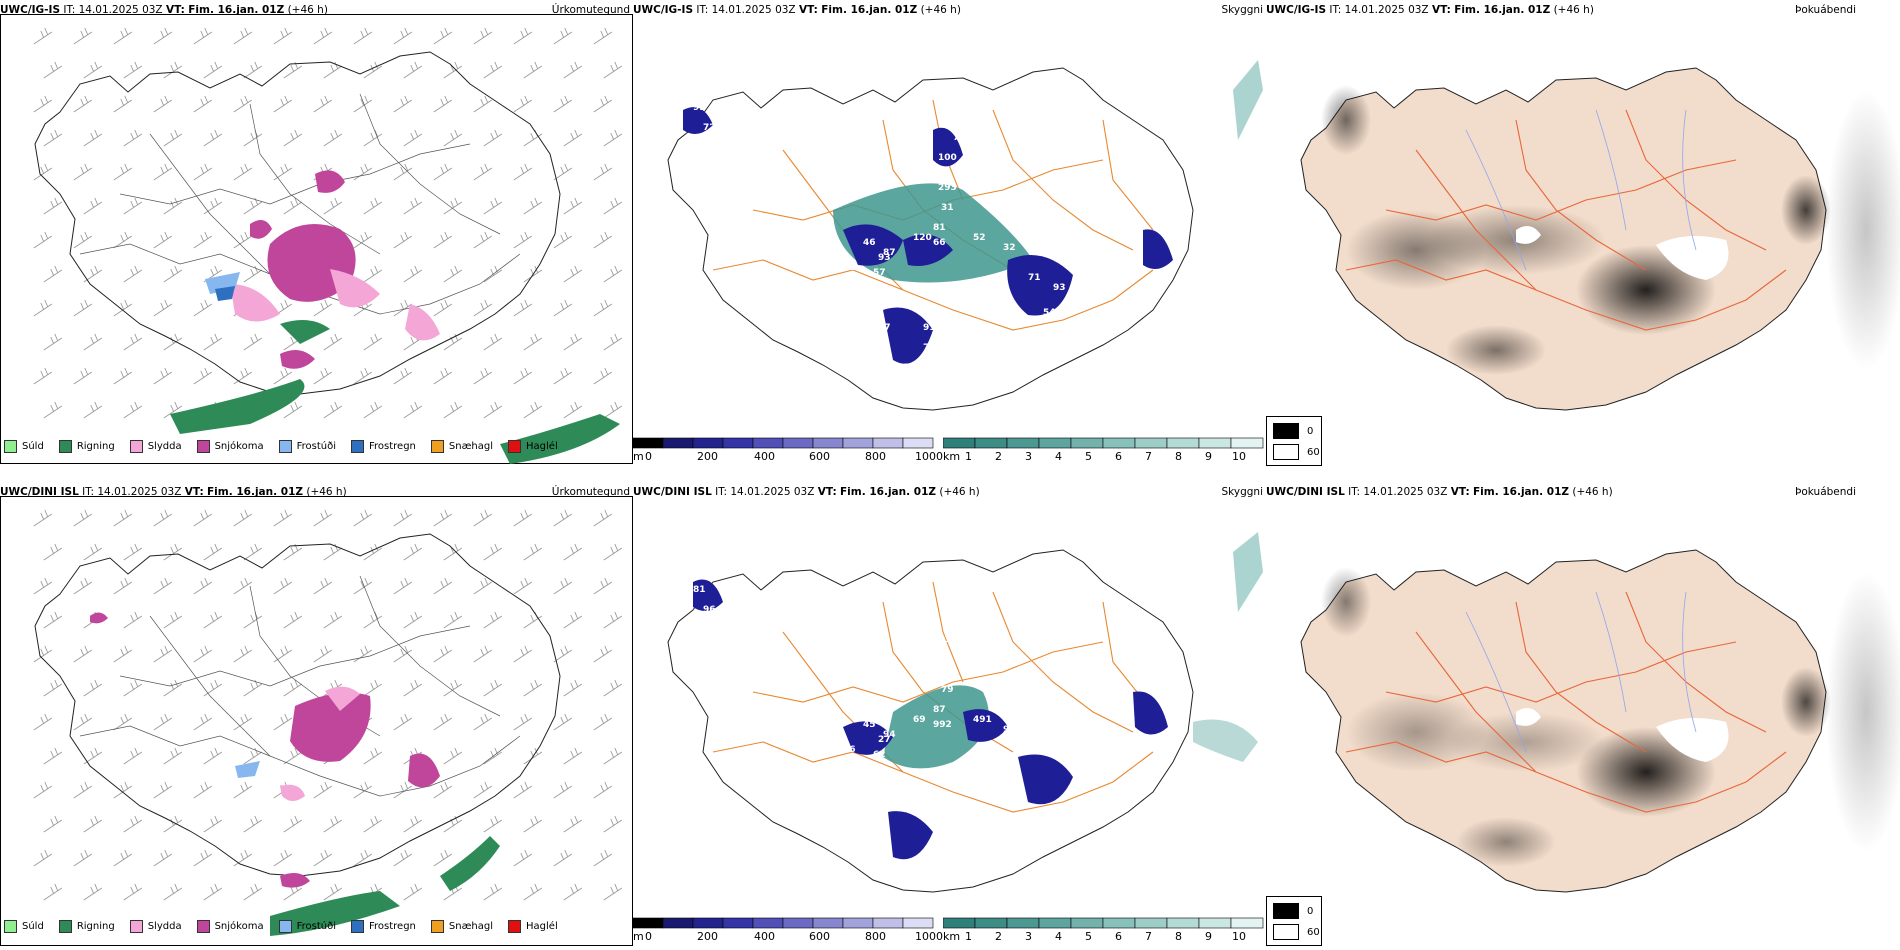 The height and width of the screenshot is (950, 1900). Describe the element at coordinates (471, 926) in the screenshot. I see `legend-label: Snæhagl` at that location.